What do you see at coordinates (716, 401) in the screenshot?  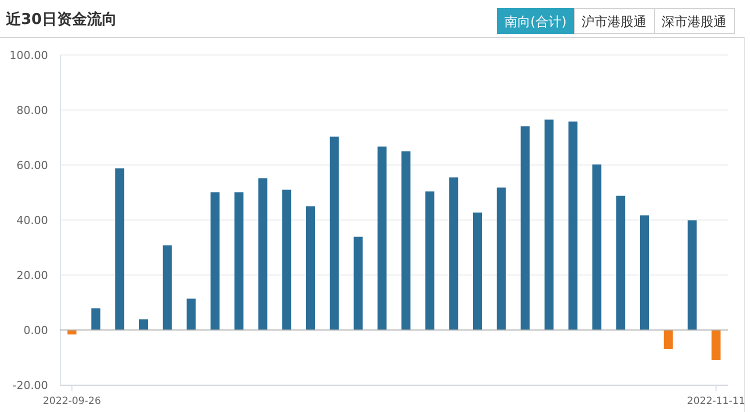 I see `x-tick-label: 2022-11-11` at bounding box center [716, 401].